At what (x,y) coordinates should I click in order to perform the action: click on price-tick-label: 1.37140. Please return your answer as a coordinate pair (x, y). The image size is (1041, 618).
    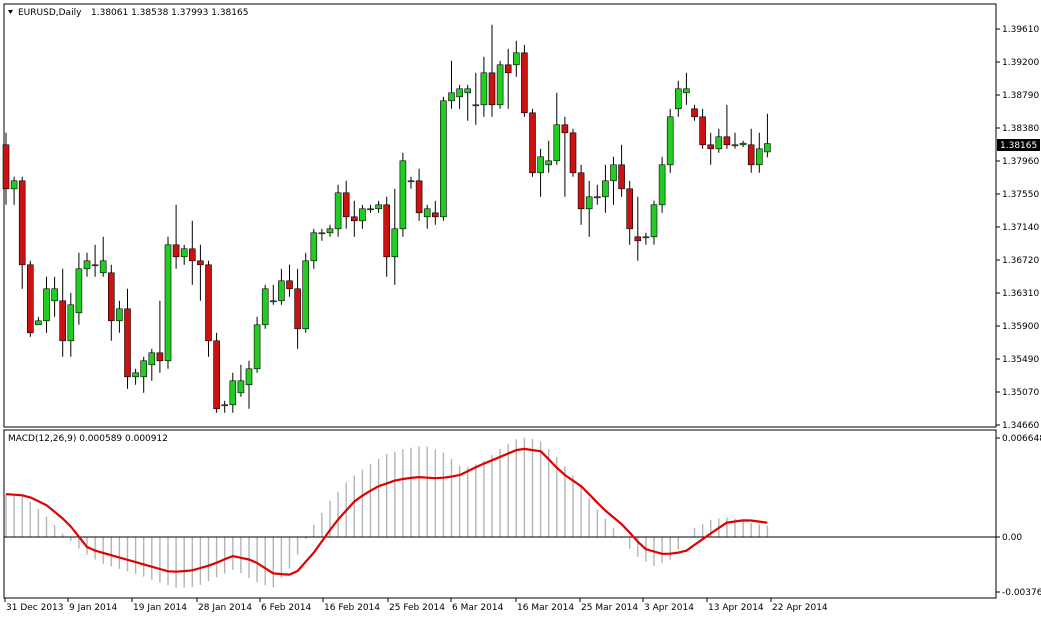
    Looking at the image, I should click on (1020, 228).